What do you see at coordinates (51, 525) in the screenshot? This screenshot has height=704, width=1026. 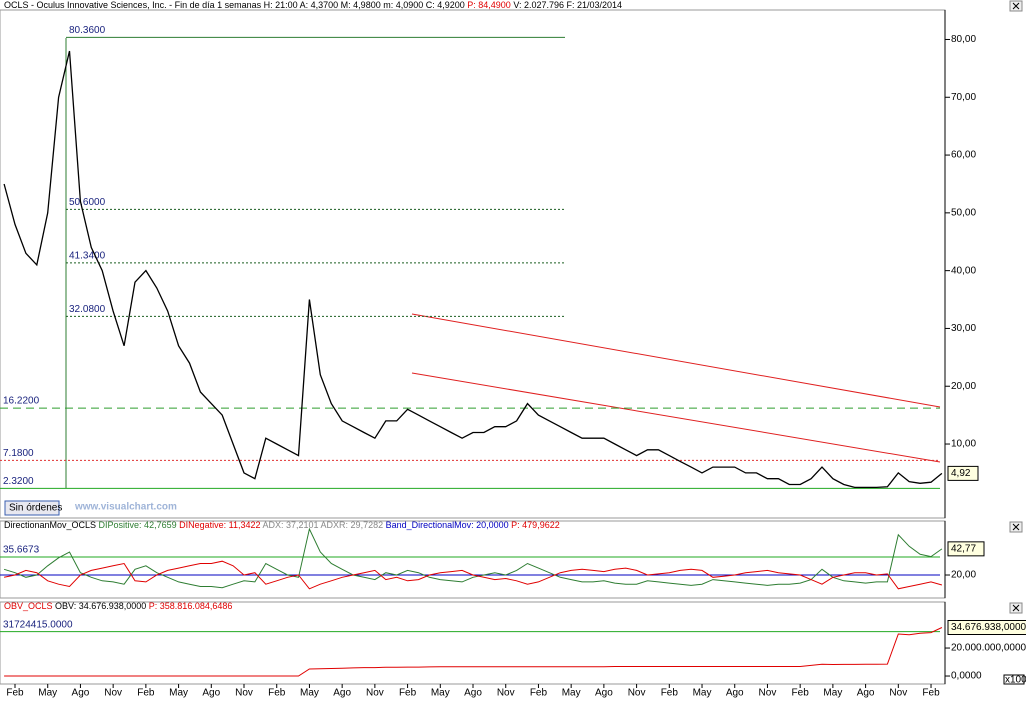 I see `header-item: DirectionanMov_OCLS` at bounding box center [51, 525].